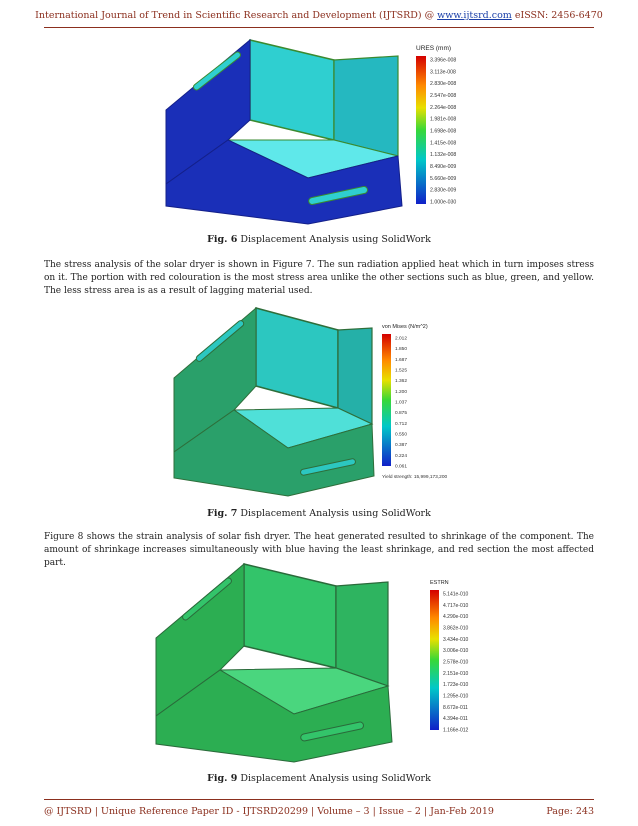 Image resolution: width=638 pixels, height=826 pixels. Describe the element at coordinates (401, 392) in the screenshot. I see `legend-tick-label: 1.200` at that location.